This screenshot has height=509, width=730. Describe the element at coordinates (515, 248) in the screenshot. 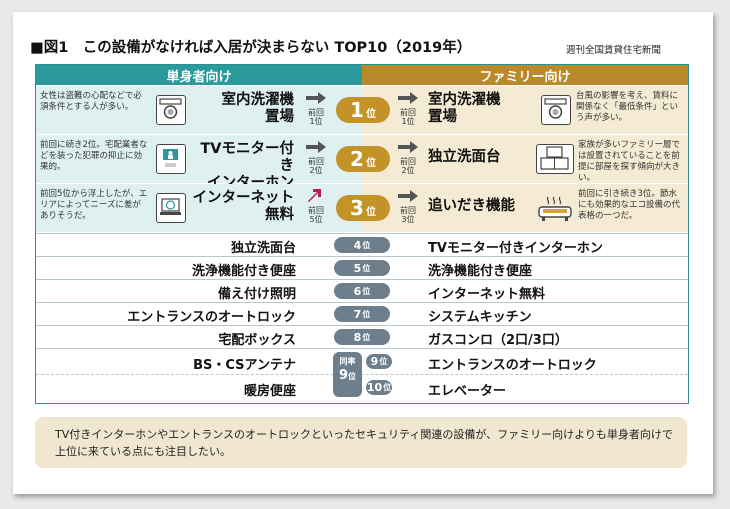

I see `family-item: TVモニター付きインターホン` at that location.